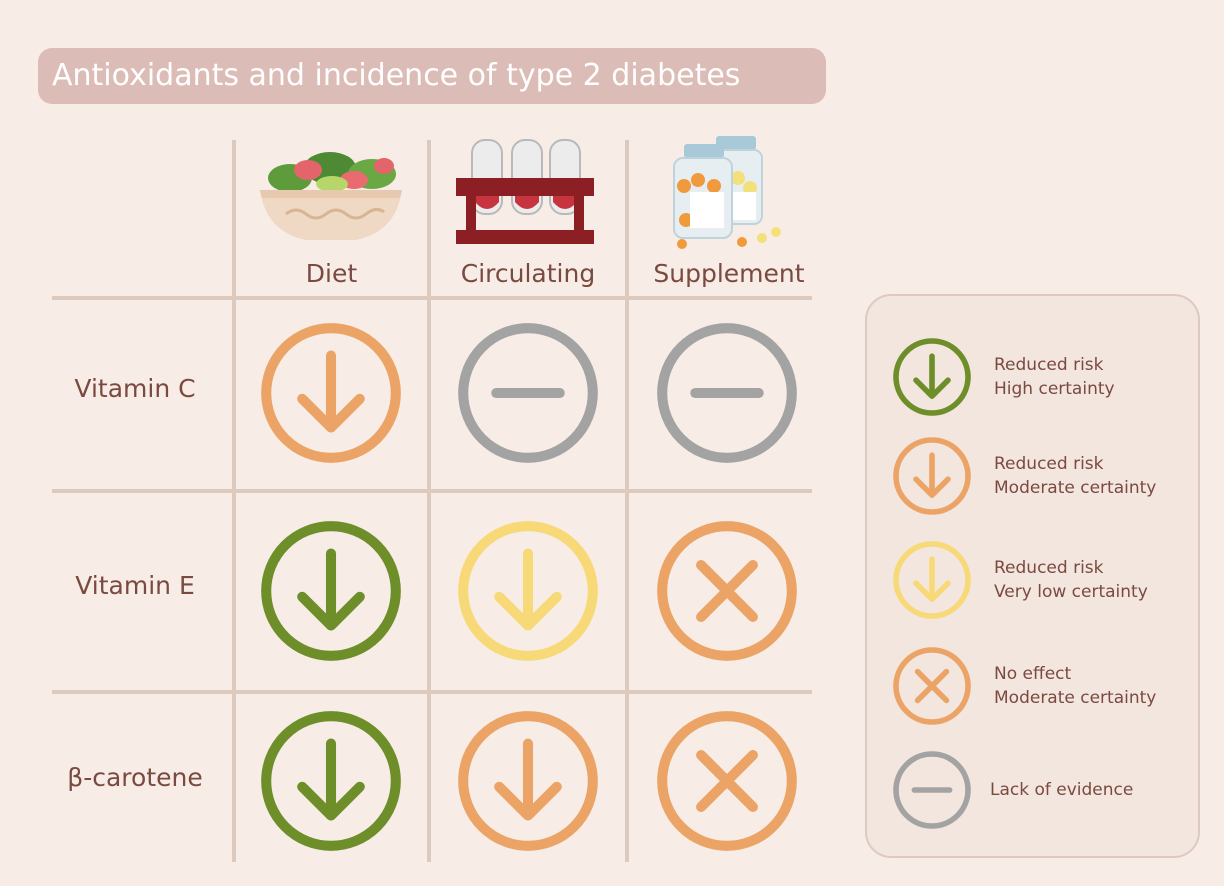 The width and height of the screenshot is (1224, 886). What do you see at coordinates (135, 777) in the screenshot?
I see `row-header-beta-carotene: β-carotene` at bounding box center [135, 777].